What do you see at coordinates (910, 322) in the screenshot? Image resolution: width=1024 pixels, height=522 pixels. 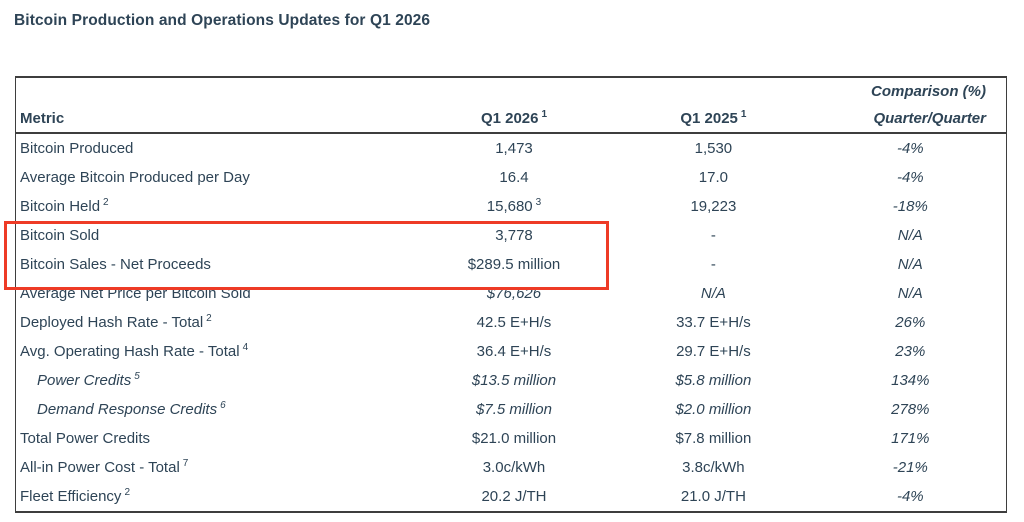 I see `comparison-cell: 26%` at bounding box center [910, 322].